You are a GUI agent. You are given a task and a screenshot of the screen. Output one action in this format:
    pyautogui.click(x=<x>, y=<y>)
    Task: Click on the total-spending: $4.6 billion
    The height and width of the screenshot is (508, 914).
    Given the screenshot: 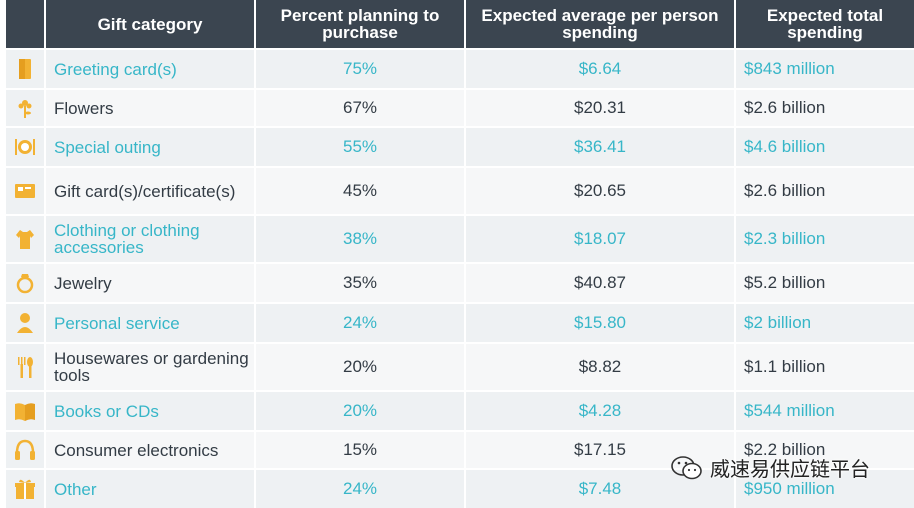 What is the action you would take?
    pyautogui.click(x=825, y=147)
    